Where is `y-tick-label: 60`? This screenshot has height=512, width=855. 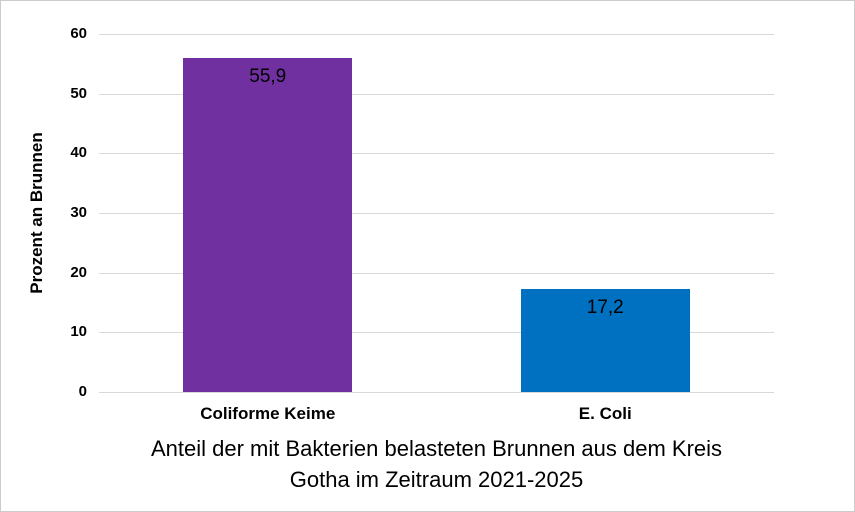 y-tick-label: 60 is located at coordinates (78, 33).